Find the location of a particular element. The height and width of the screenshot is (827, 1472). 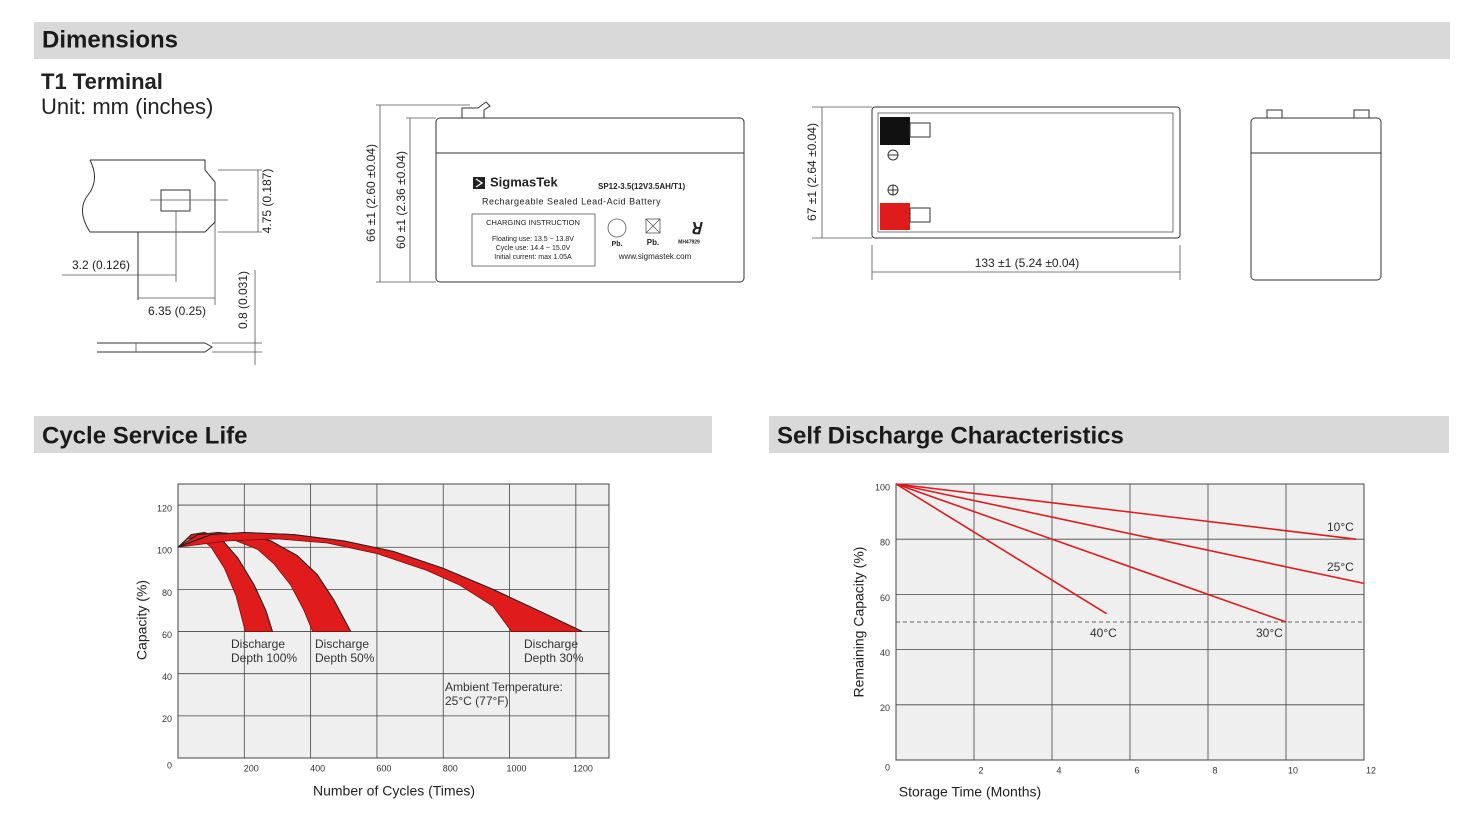

brand: SigmasTek is located at coordinates (524, 181).